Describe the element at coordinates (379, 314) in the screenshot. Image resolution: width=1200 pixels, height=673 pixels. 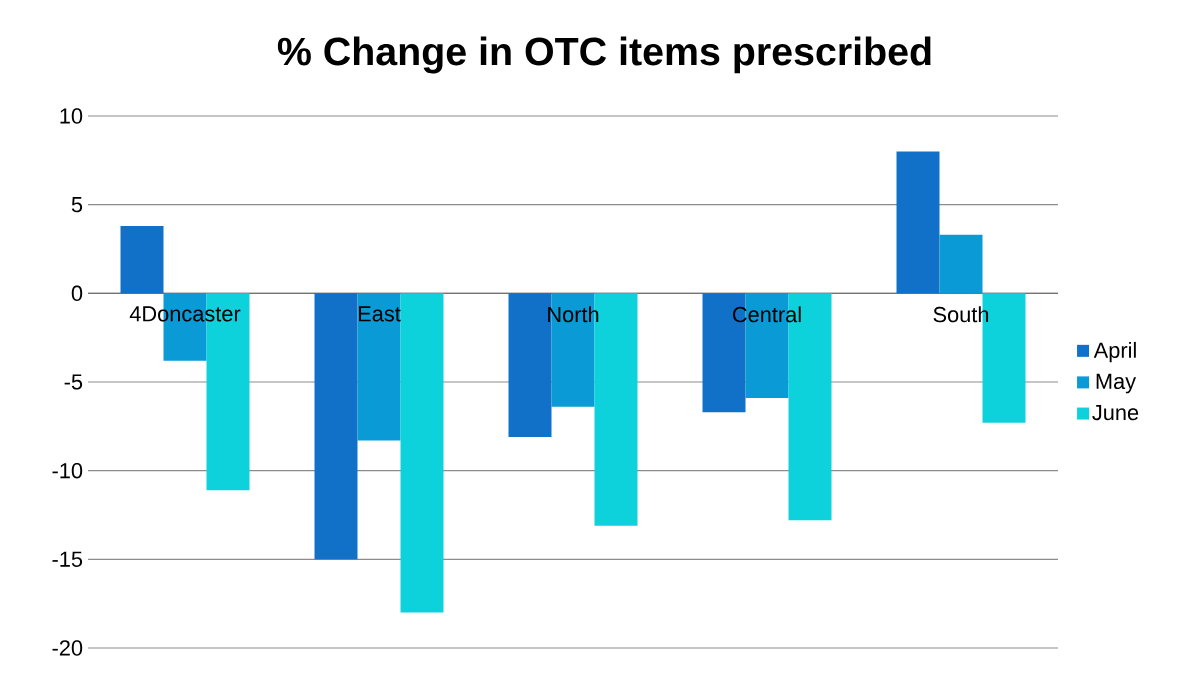
I see `x-tick-label: East` at that location.